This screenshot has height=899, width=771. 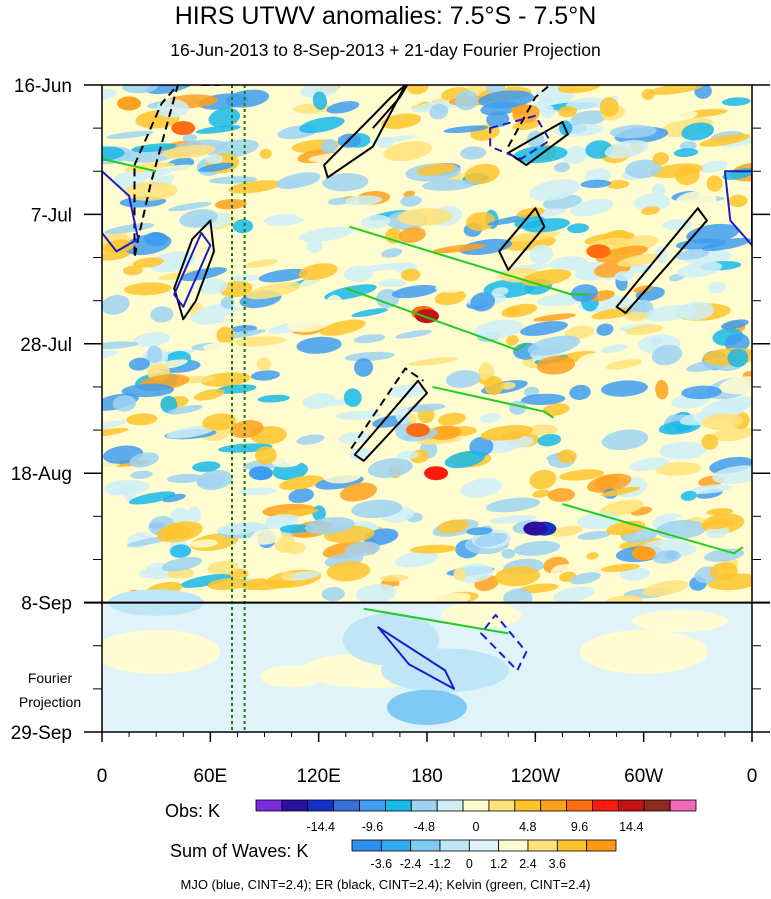 I want to click on y-tick-label: 7-Jul, so click(x=51, y=215).